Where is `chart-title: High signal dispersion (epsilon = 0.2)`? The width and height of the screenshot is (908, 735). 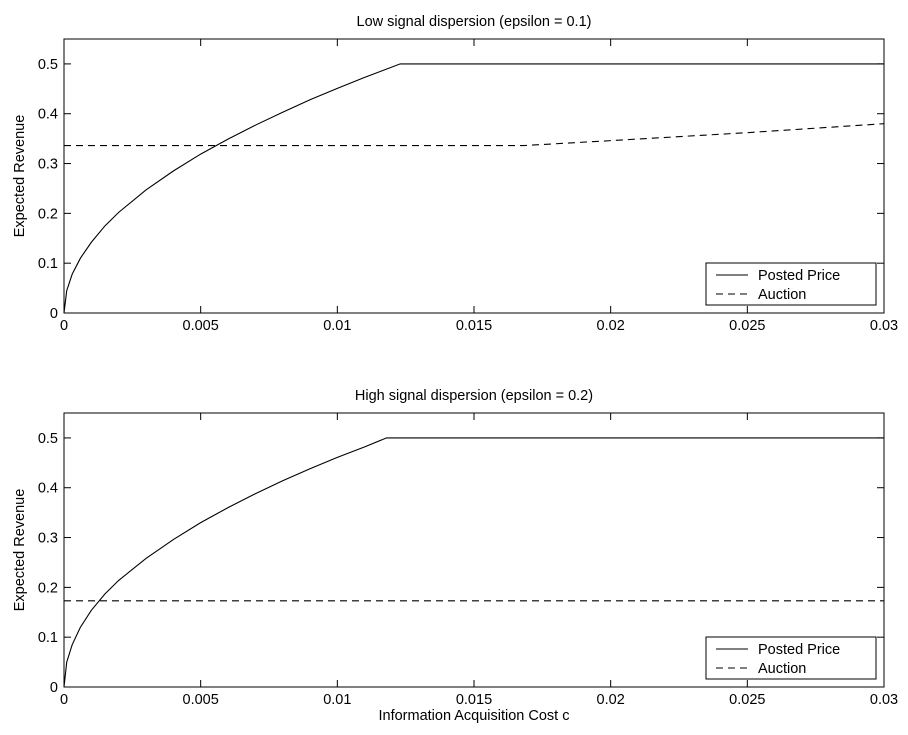
chart-title: High signal dispersion (epsilon = 0.2) is located at coordinates (474, 396).